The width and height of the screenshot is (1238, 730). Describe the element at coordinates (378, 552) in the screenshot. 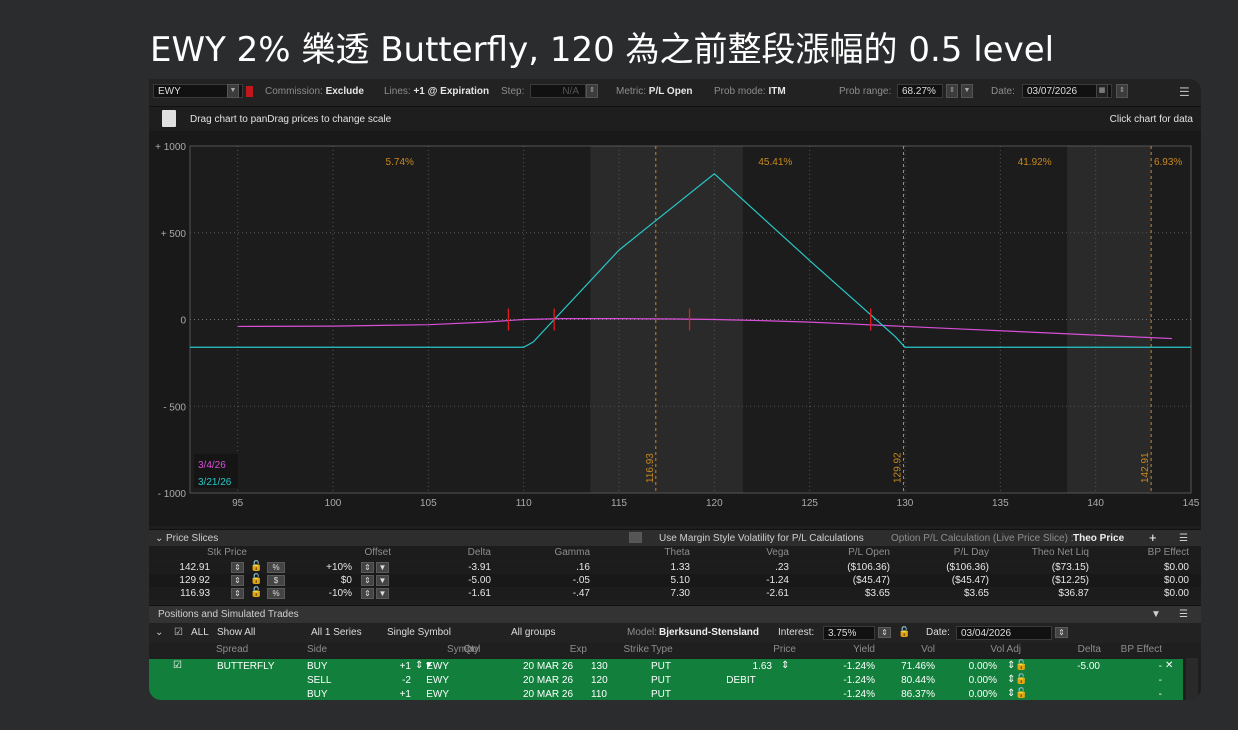

I see `price-slices-header-offset: Offset` at that location.